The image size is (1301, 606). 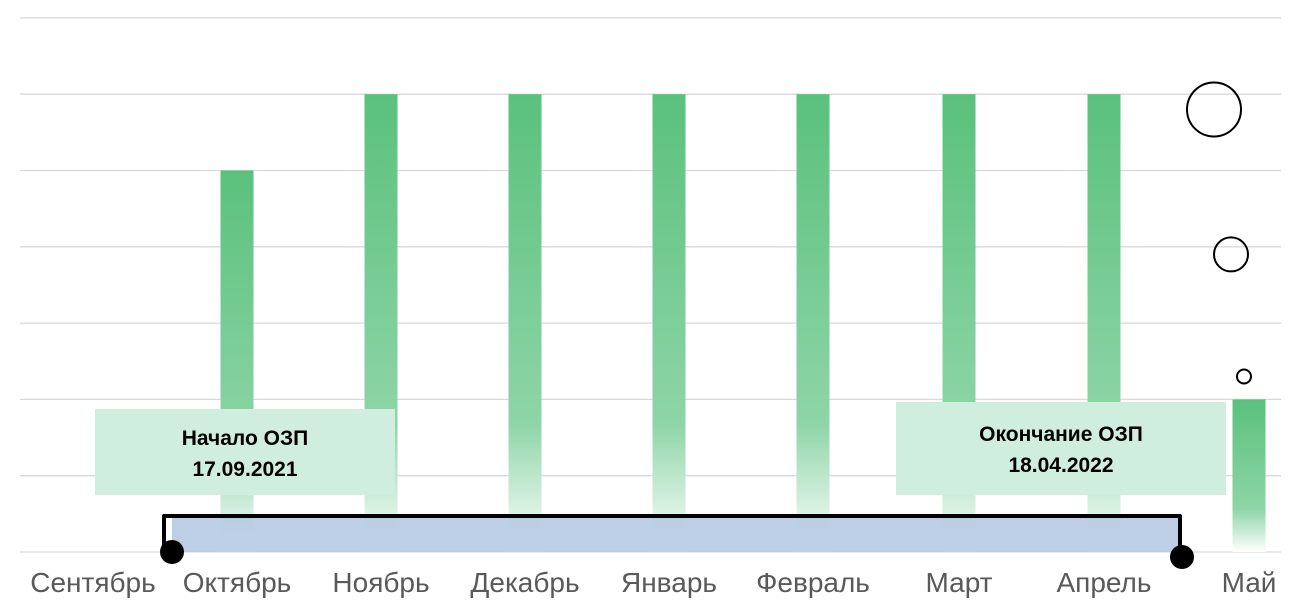 What do you see at coordinates (237, 582) in the screenshot?
I see `x-tick-label: Октябрь` at bounding box center [237, 582].